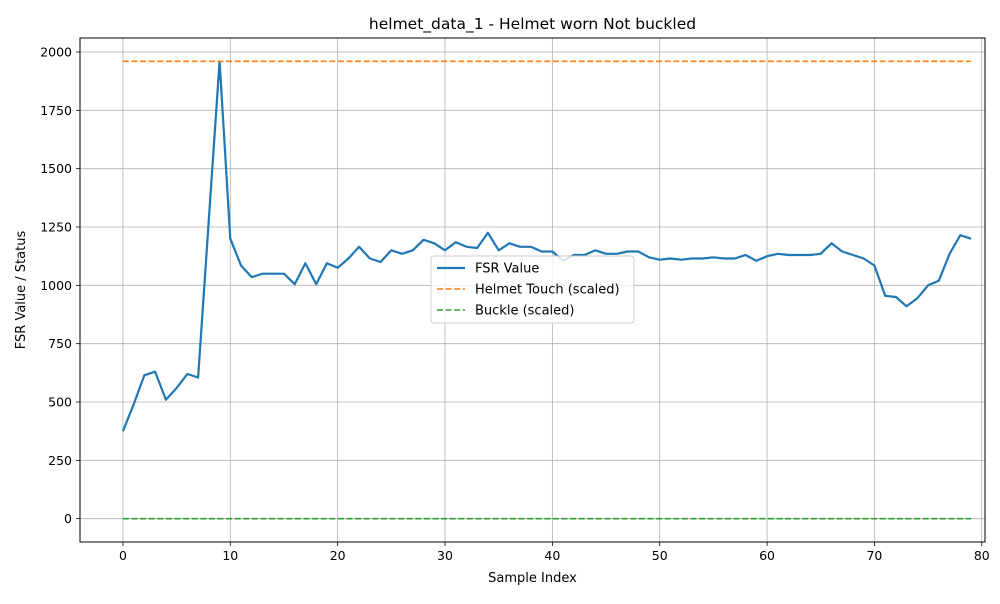 This screenshot has width=1000, height=604. Describe the element at coordinates (767, 555) in the screenshot. I see `x-tick-label: 60` at that location.